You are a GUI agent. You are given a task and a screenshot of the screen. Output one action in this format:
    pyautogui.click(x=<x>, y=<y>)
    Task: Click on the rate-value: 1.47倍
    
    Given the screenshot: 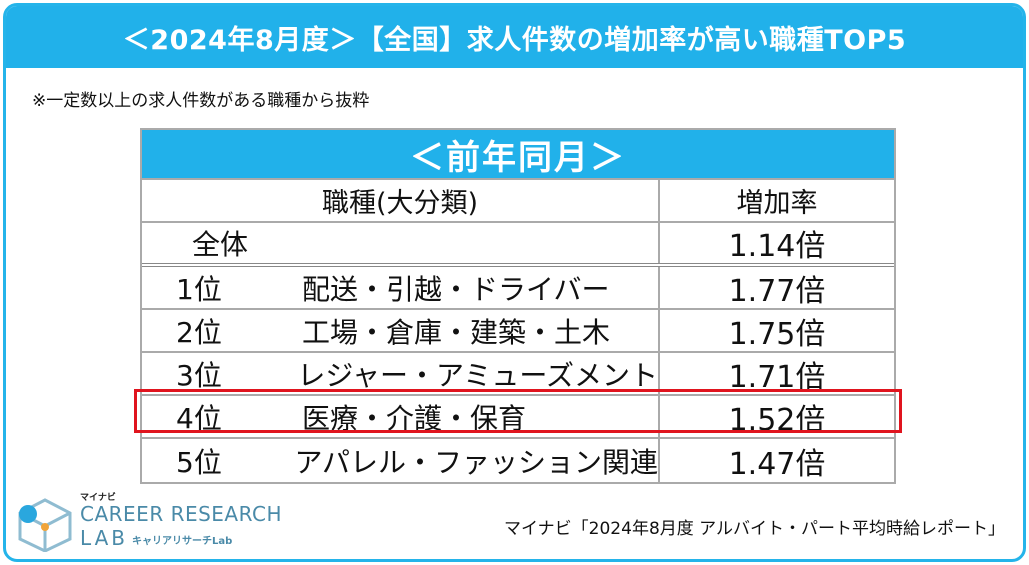 What is the action you would take?
    pyautogui.click(x=777, y=464)
    